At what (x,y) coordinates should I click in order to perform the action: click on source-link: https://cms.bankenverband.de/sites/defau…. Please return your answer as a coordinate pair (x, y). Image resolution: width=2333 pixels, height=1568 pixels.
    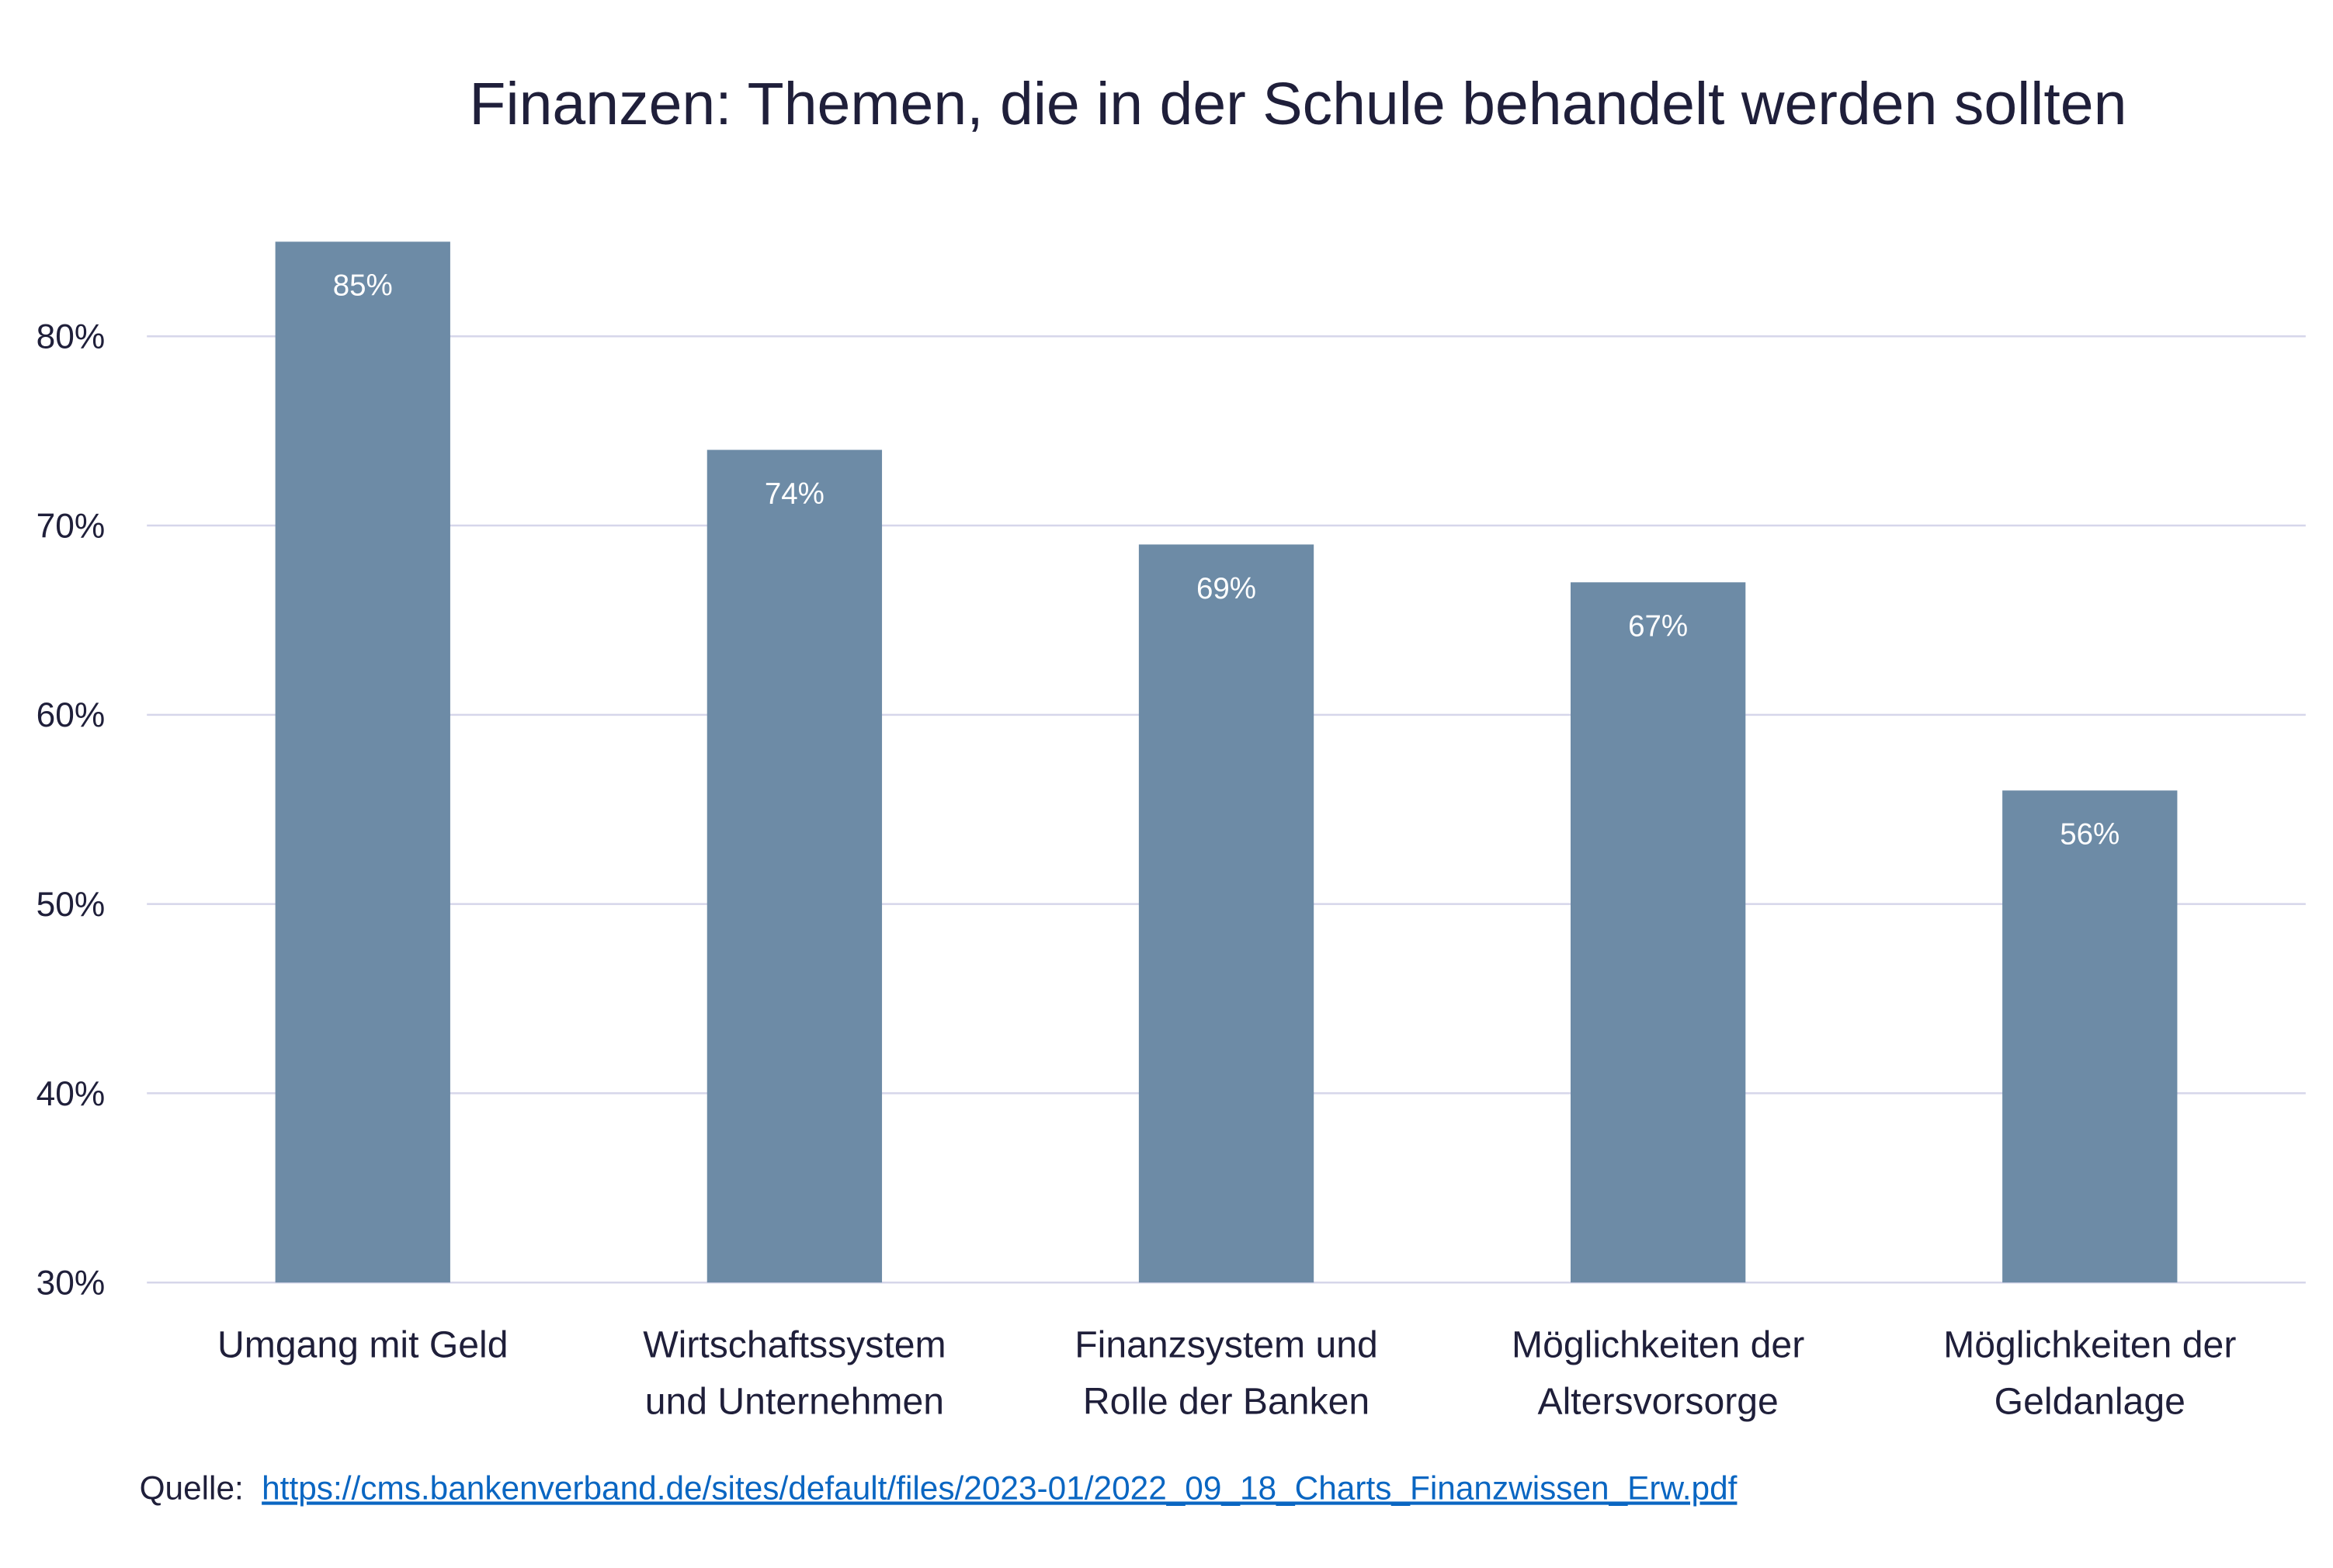
    Looking at the image, I should click on (1000, 1487).